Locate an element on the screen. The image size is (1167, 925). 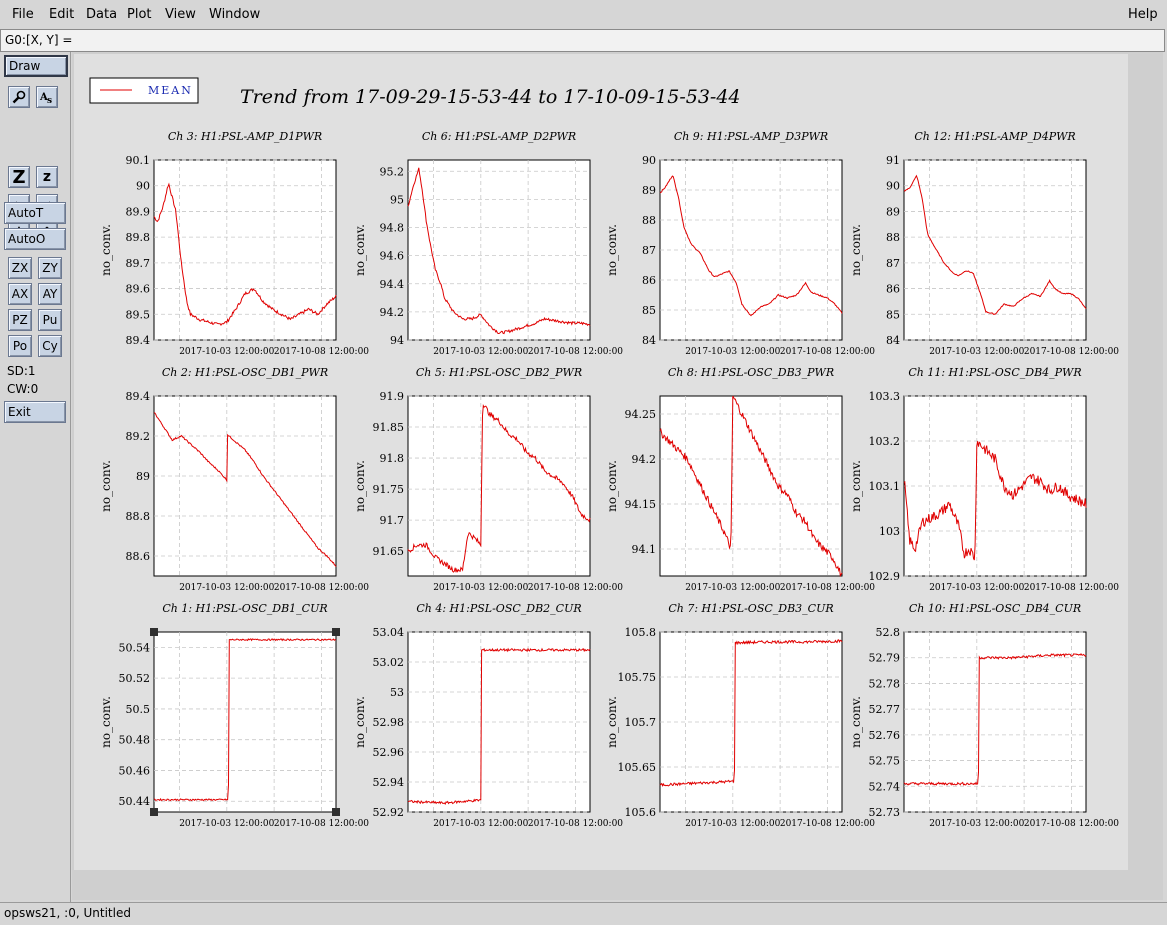
y-tick-label: 88.6 is located at coordinates (138, 556).